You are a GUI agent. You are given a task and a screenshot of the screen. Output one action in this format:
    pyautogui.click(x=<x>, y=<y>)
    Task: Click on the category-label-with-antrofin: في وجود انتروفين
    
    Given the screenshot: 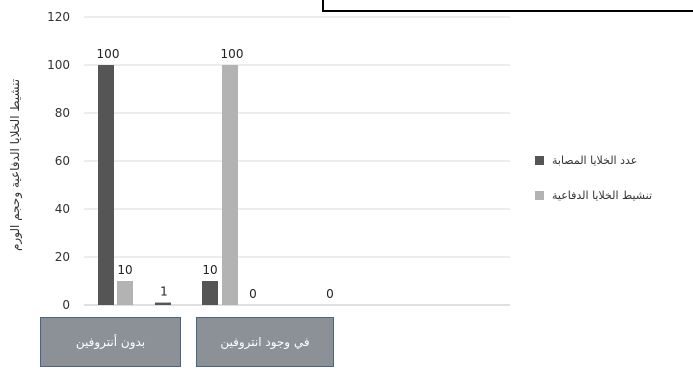 What is the action you would take?
    pyautogui.click(x=265, y=342)
    